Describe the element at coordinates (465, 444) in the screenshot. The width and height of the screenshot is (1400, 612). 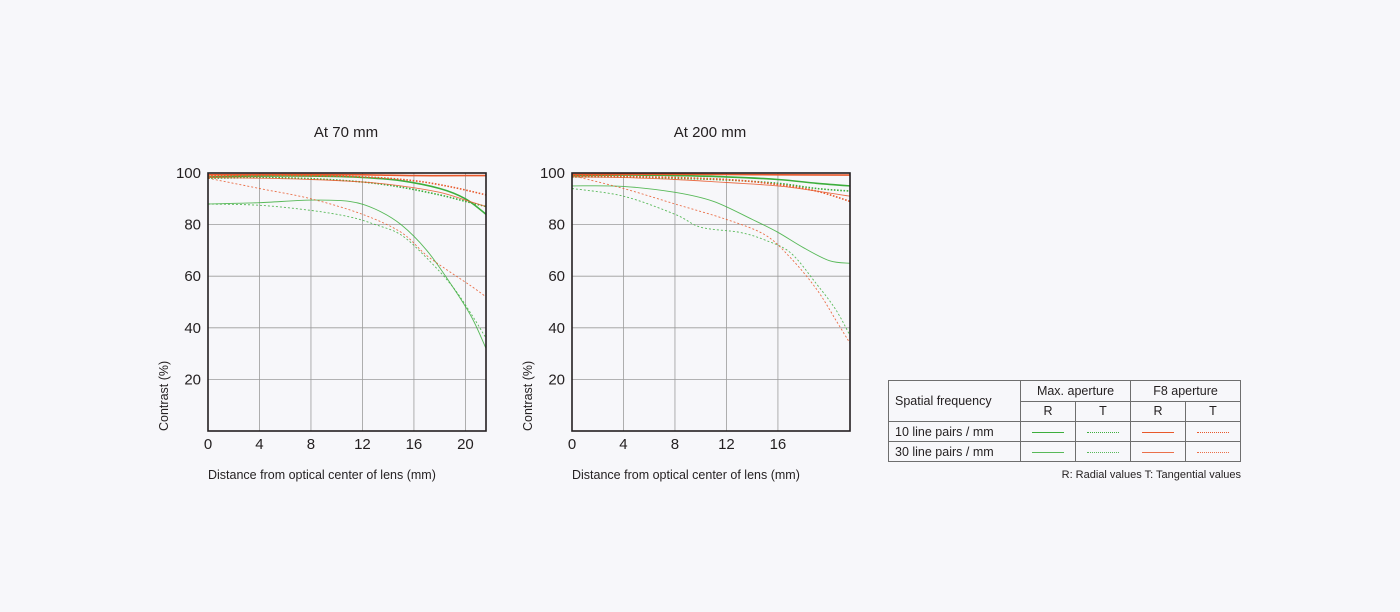
I see `x-tick-label: 20` at that location.